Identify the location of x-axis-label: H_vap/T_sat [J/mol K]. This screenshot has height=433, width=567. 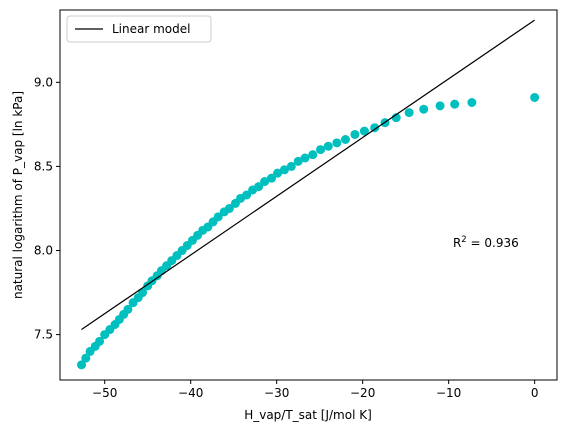
(308, 415).